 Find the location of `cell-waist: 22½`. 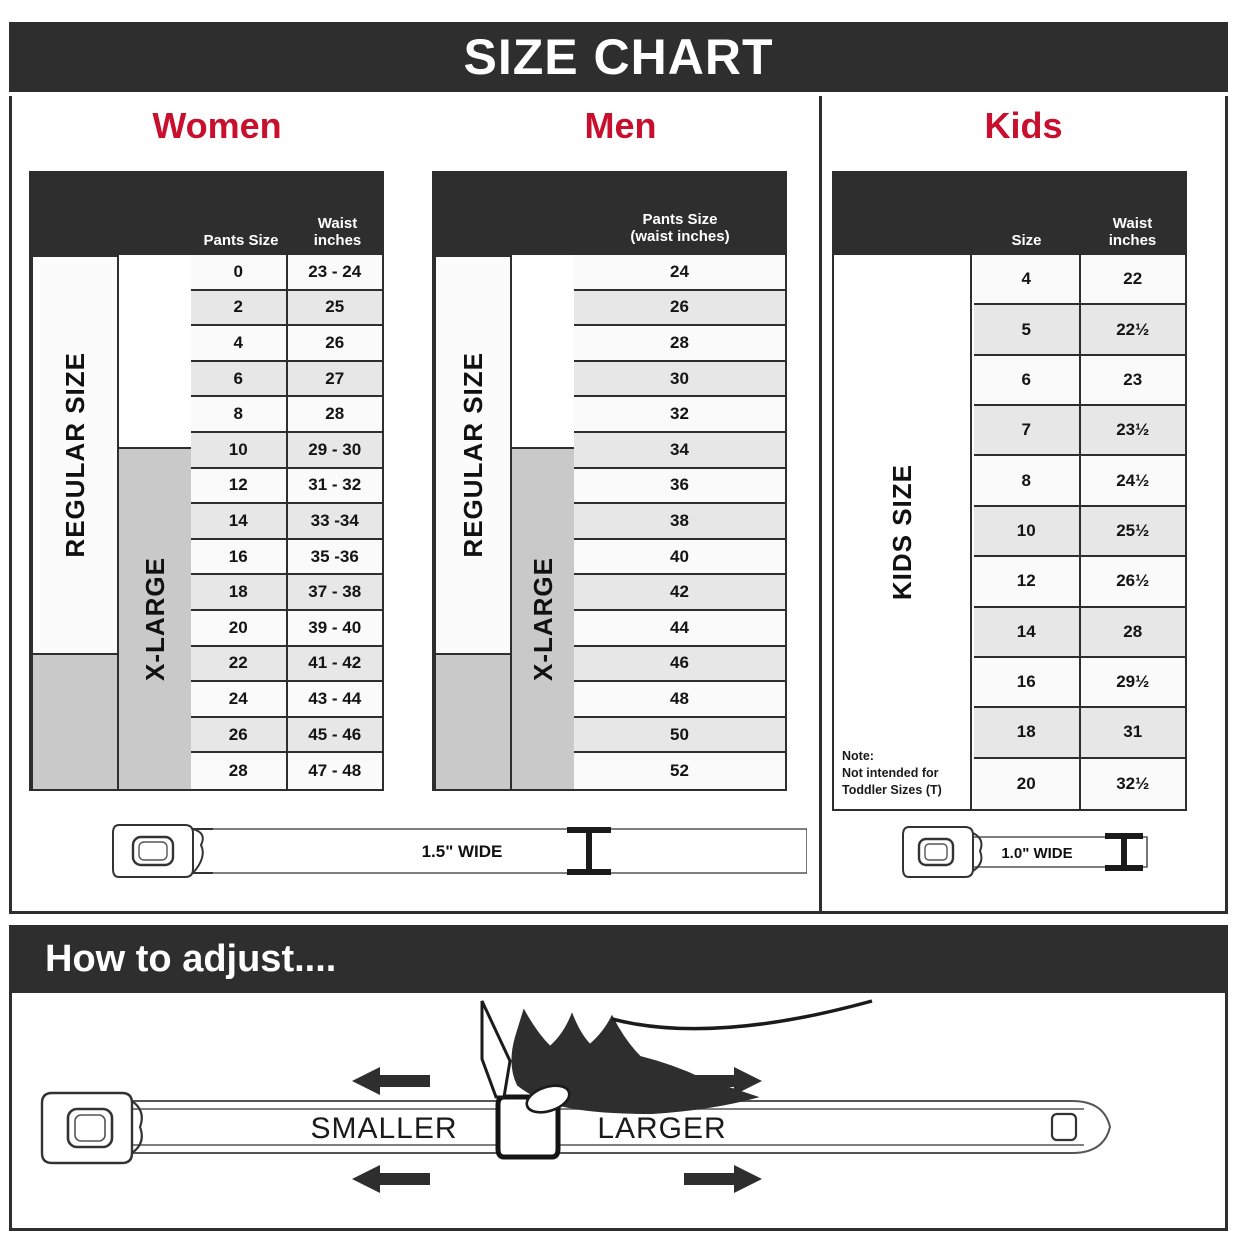

cell-waist: 22½ is located at coordinates (1132, 329).